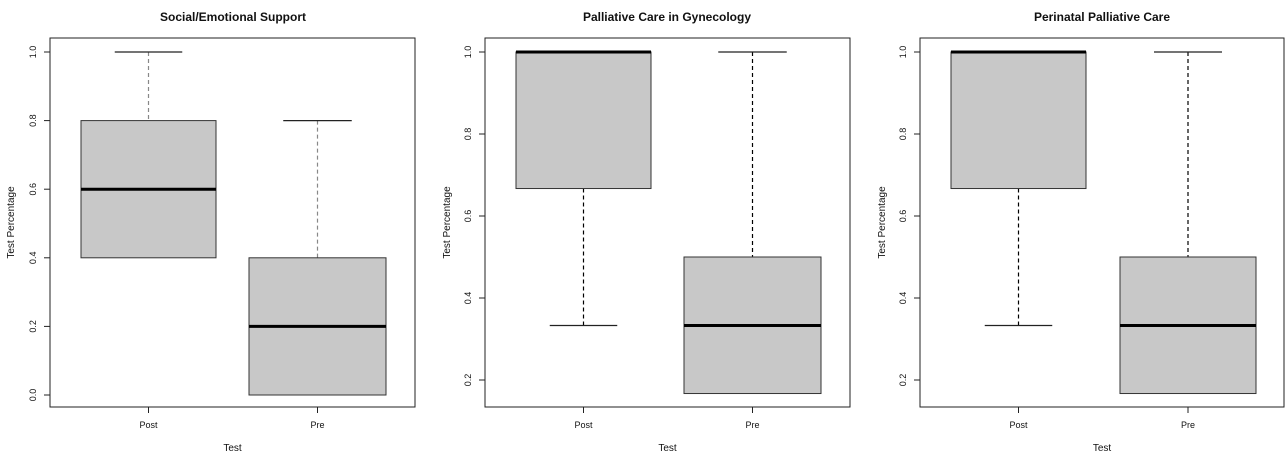 This screenshot has width=1287, height=459. I want to click on chart-title: Palliative Care in Gynecology, so click(667, 17).